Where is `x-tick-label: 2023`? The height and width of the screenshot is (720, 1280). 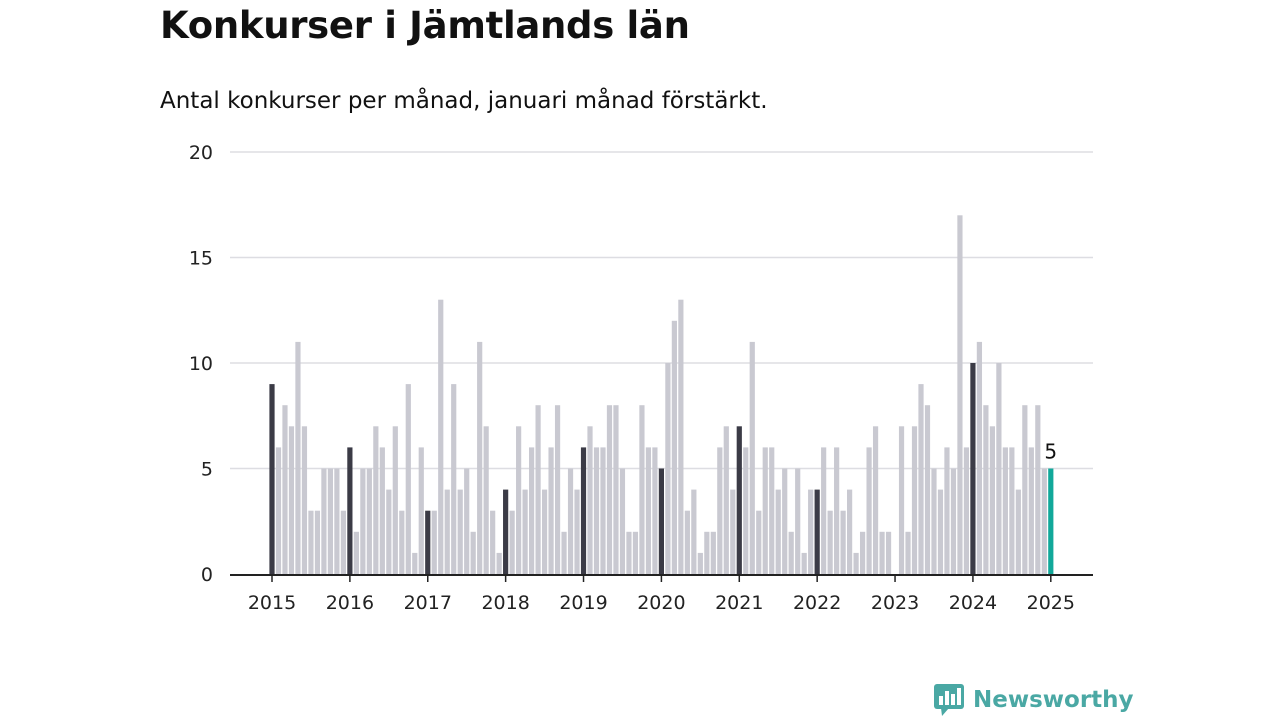
x-tick-label: 2023 is located at coordinates (895, 603).